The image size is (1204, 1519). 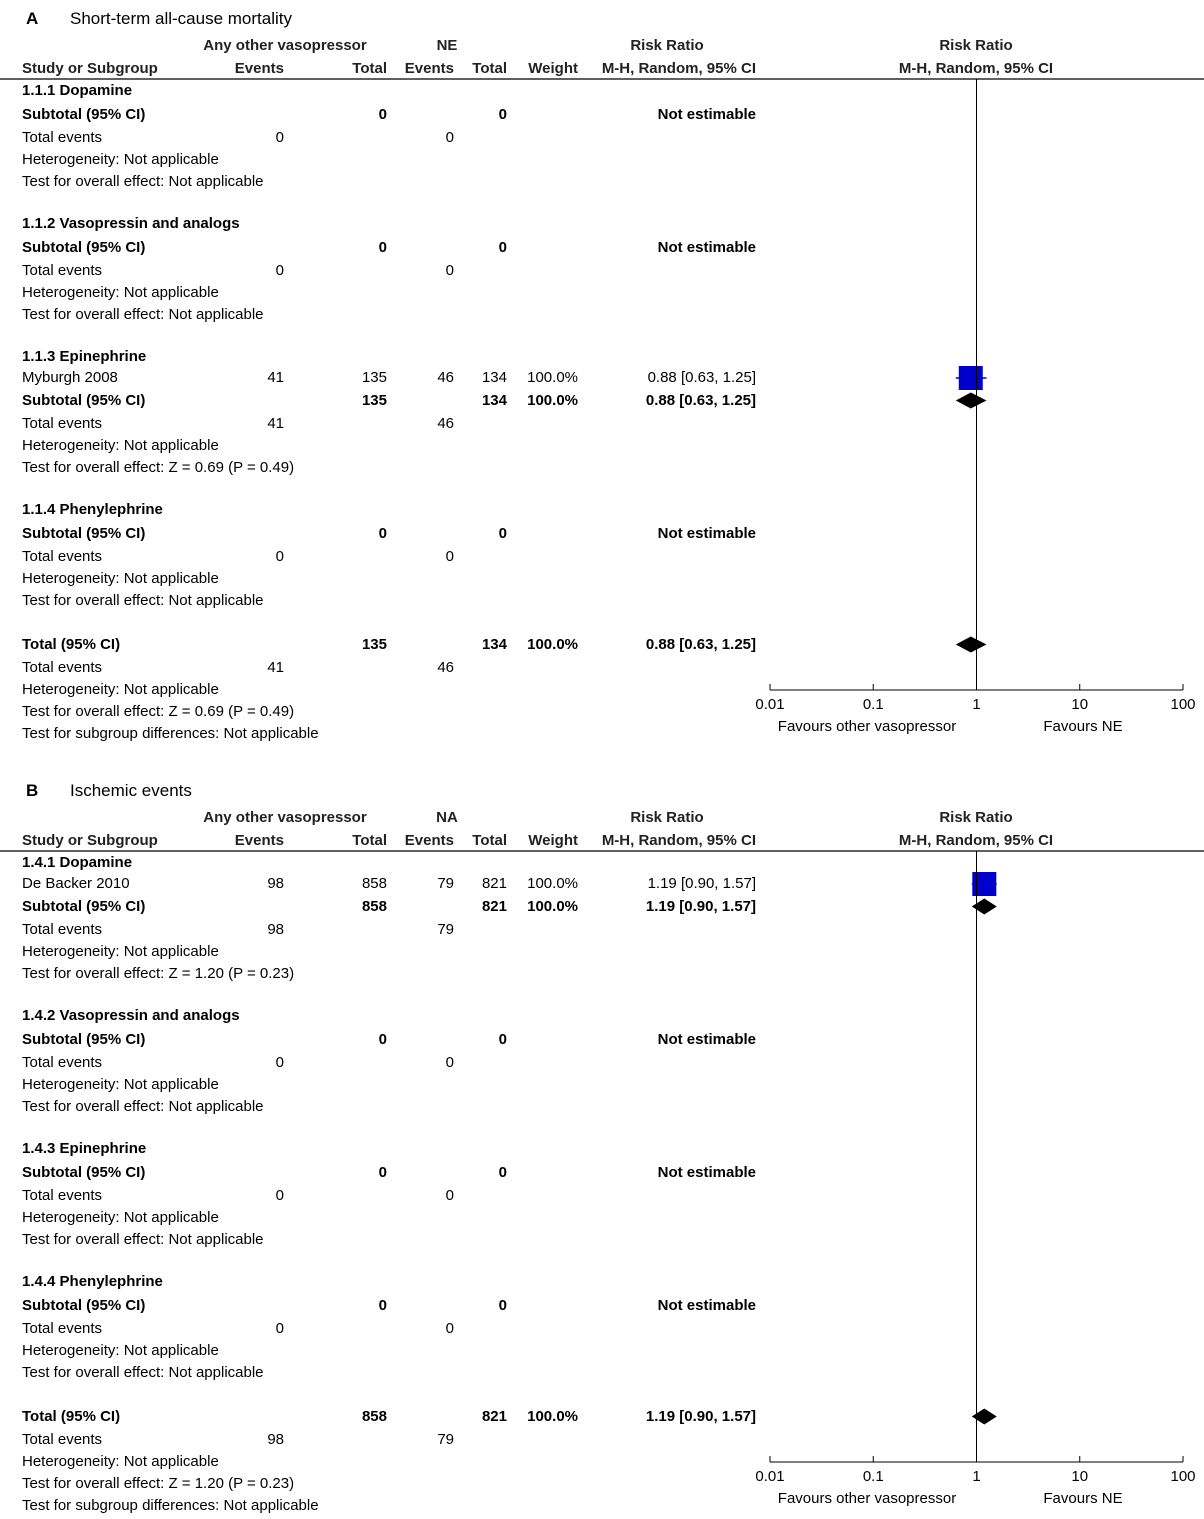 I want to click on panel-title: Short-term all-cause mortality, so click(x=181, y=18).